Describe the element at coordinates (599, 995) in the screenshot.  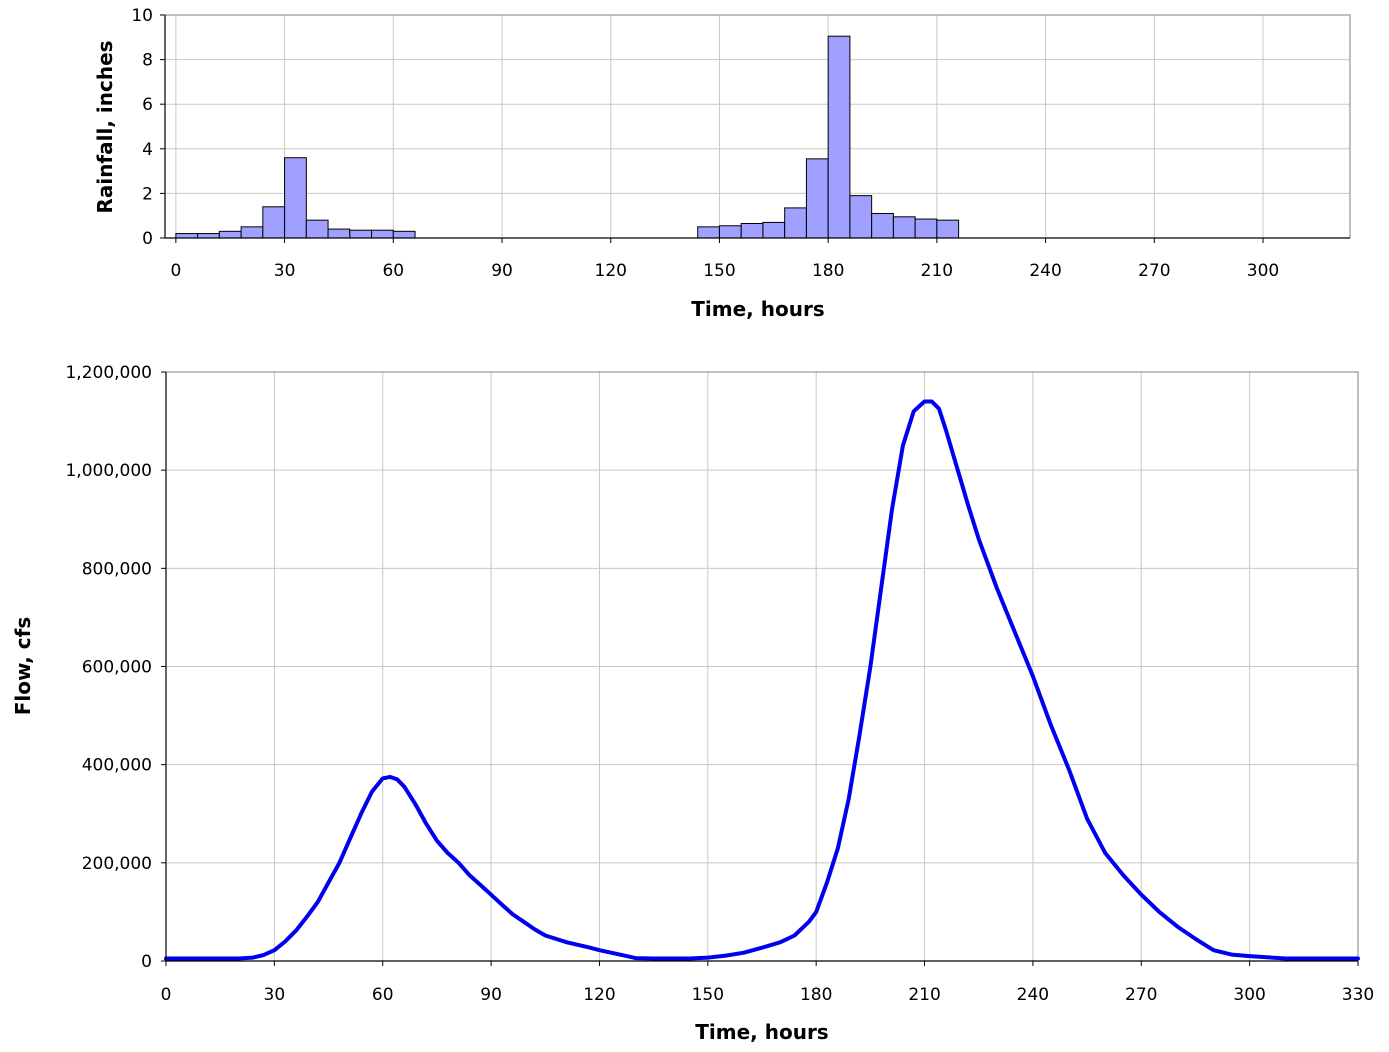
I see `flow-x-tick-label: 120` at that location.